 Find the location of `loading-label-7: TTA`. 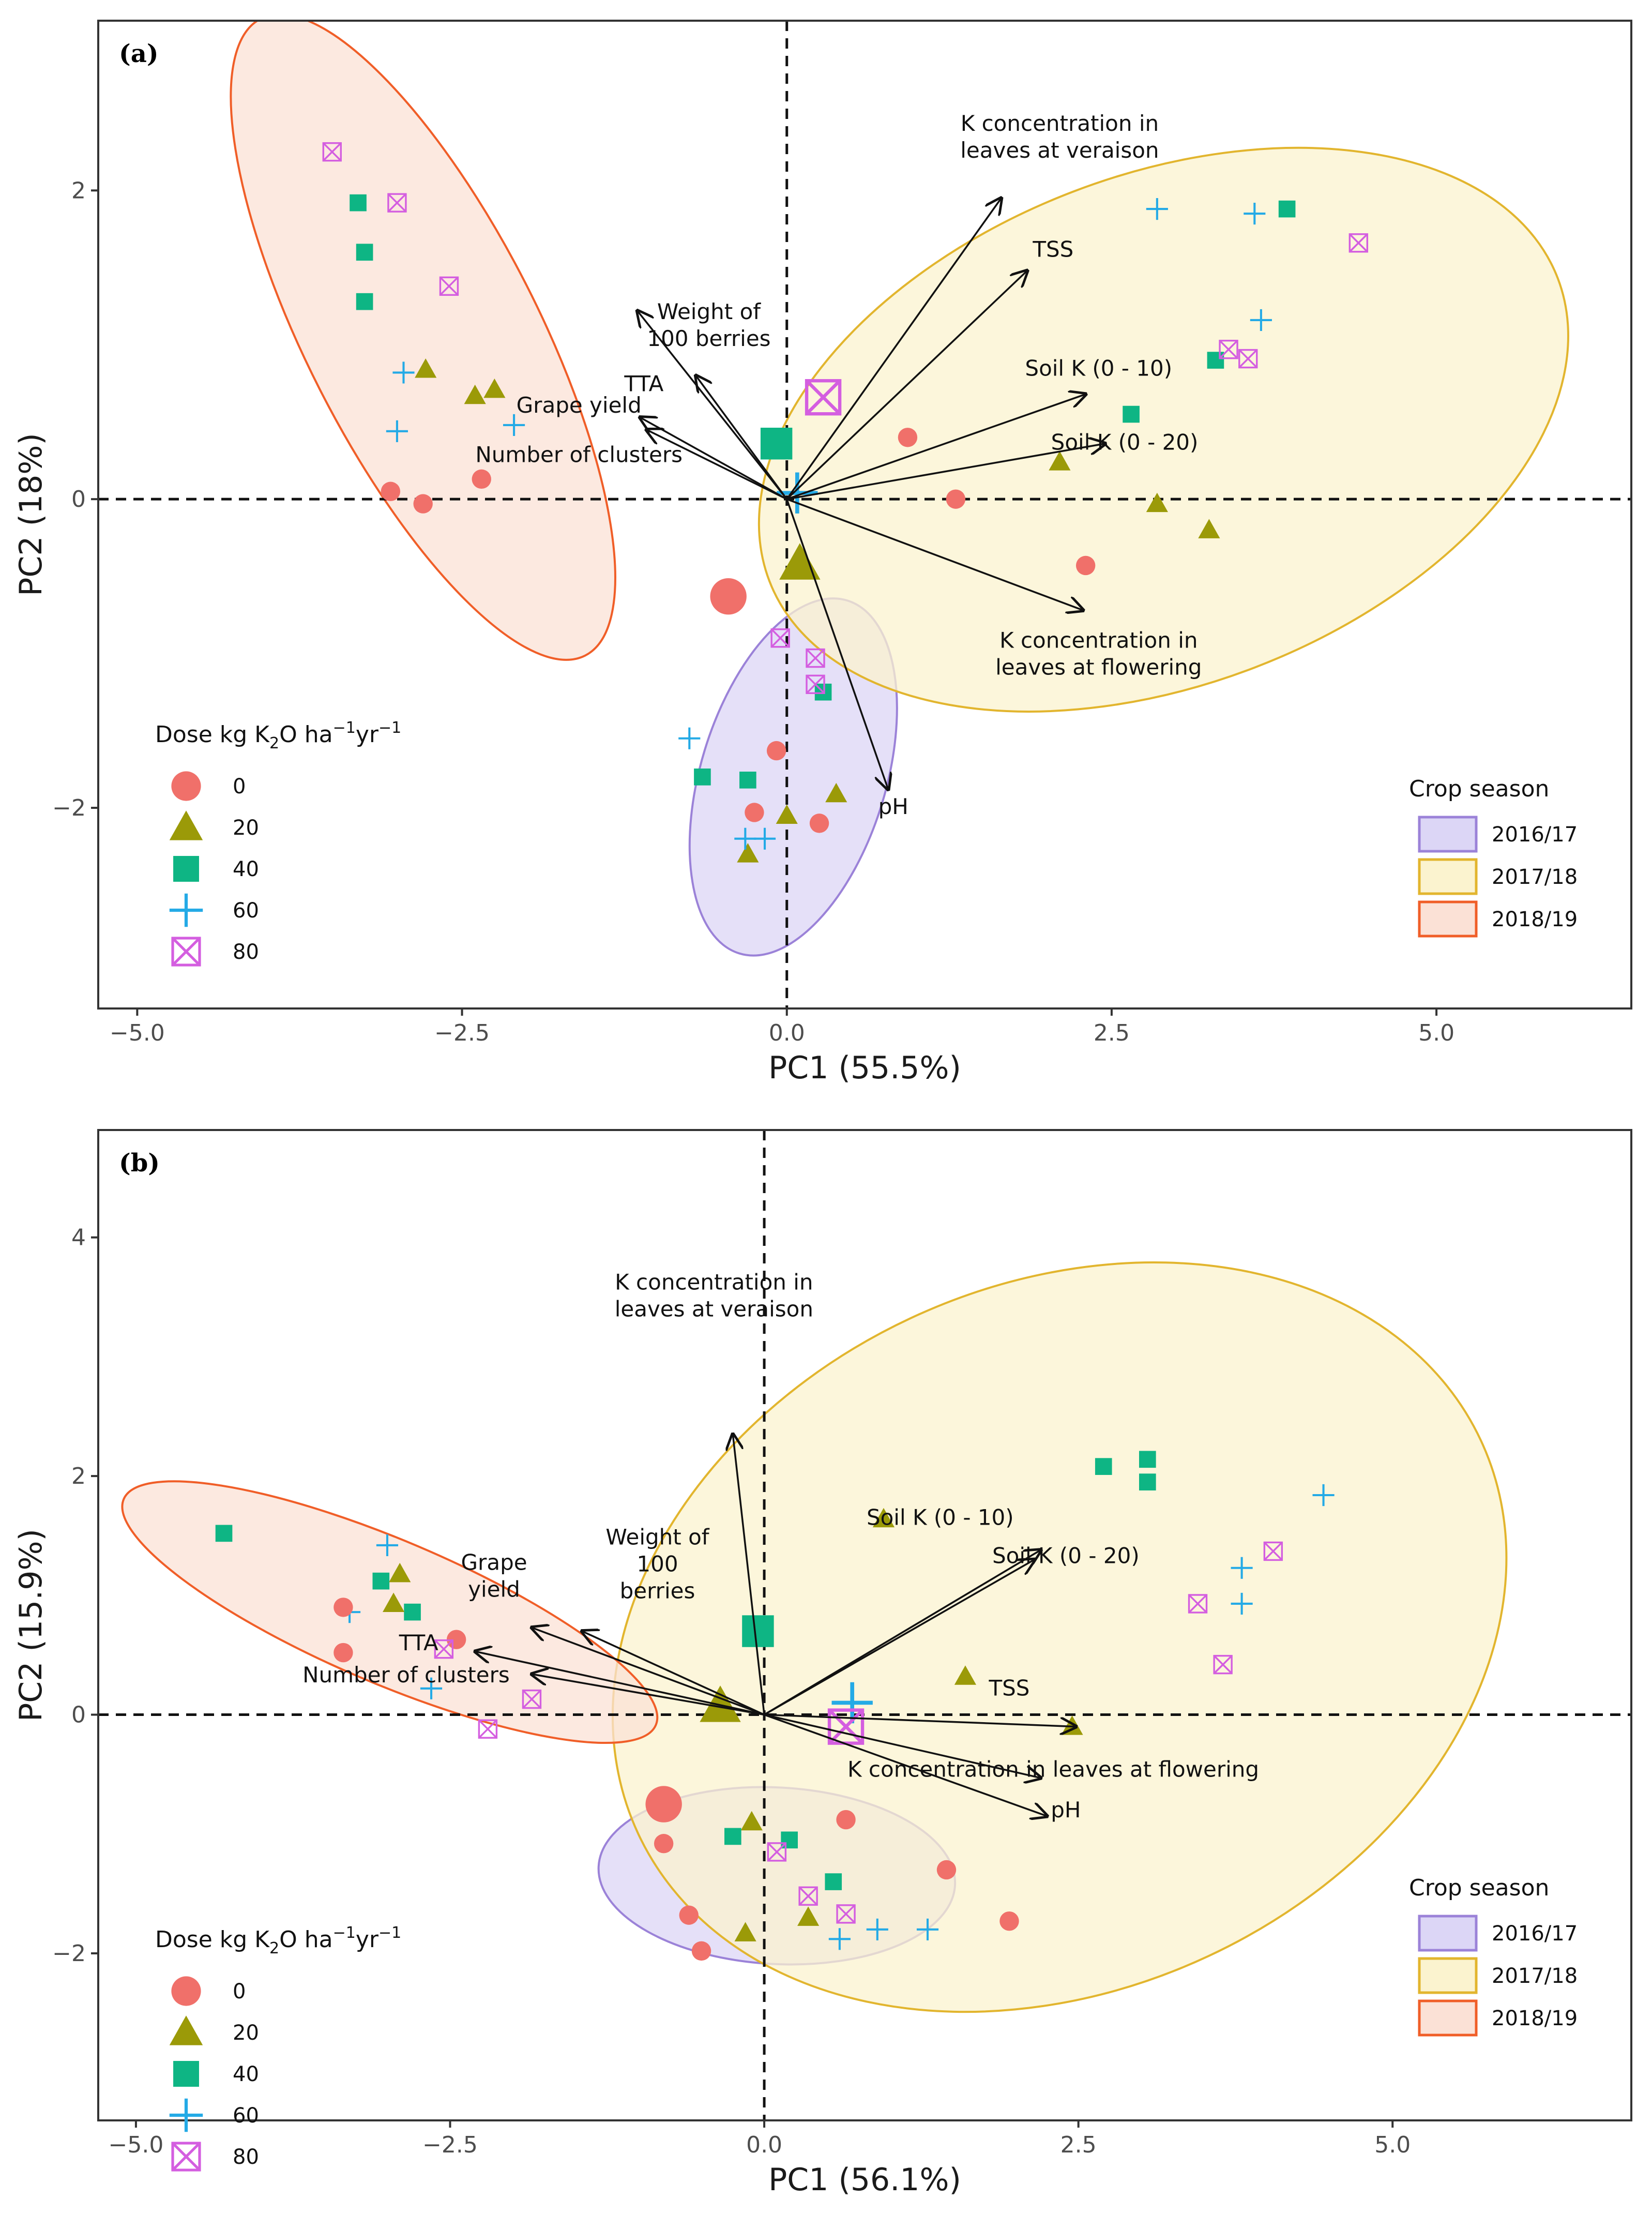

loading-label-7: TTA is located at coordinates (643, 384).